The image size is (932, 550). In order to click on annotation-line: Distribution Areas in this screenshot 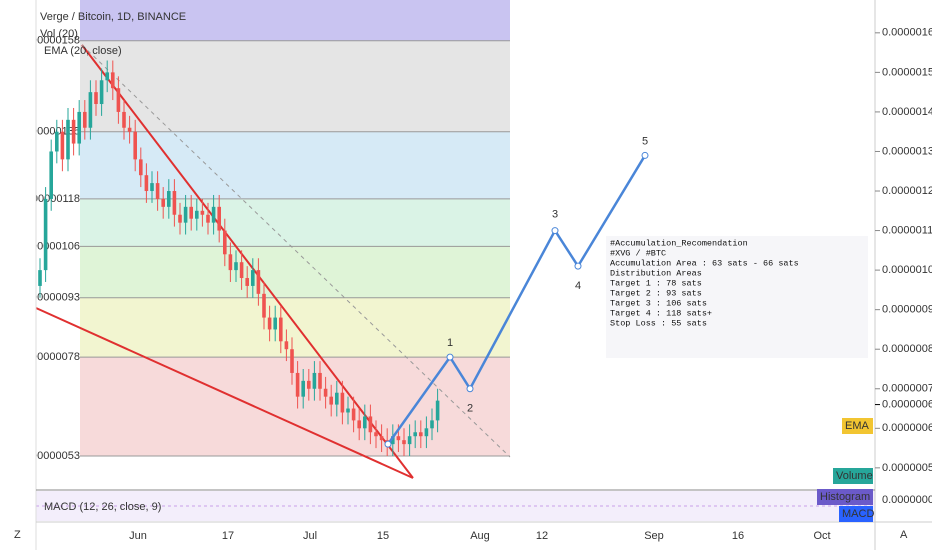, I will do `click(656, 273)`.